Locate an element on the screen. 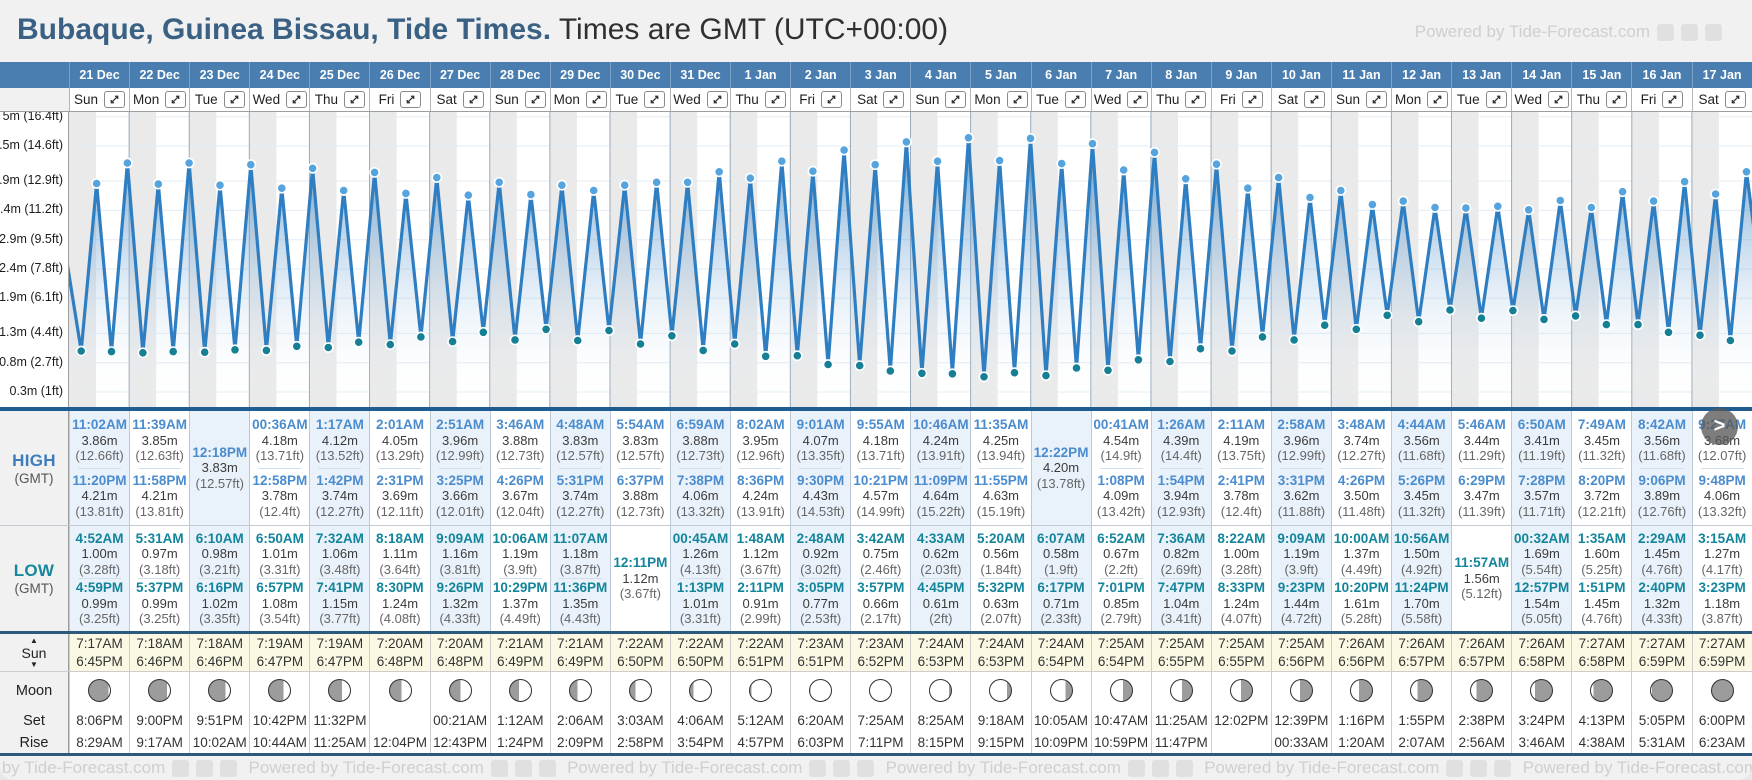 Image resolution: width=1752 pixels, height=780 pixels. weekday-cell: Wed is located at coordinates (700, 99).